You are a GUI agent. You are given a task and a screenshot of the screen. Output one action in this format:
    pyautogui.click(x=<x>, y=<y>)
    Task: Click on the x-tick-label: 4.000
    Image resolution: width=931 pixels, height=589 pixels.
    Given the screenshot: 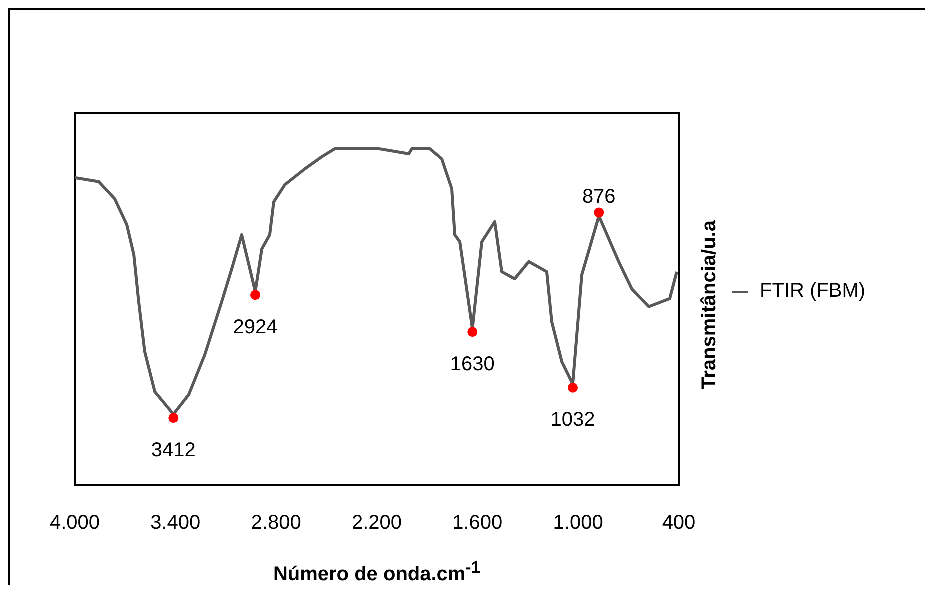 What is the action you would take?
    pyautogui.click(x=75, y=523)
    